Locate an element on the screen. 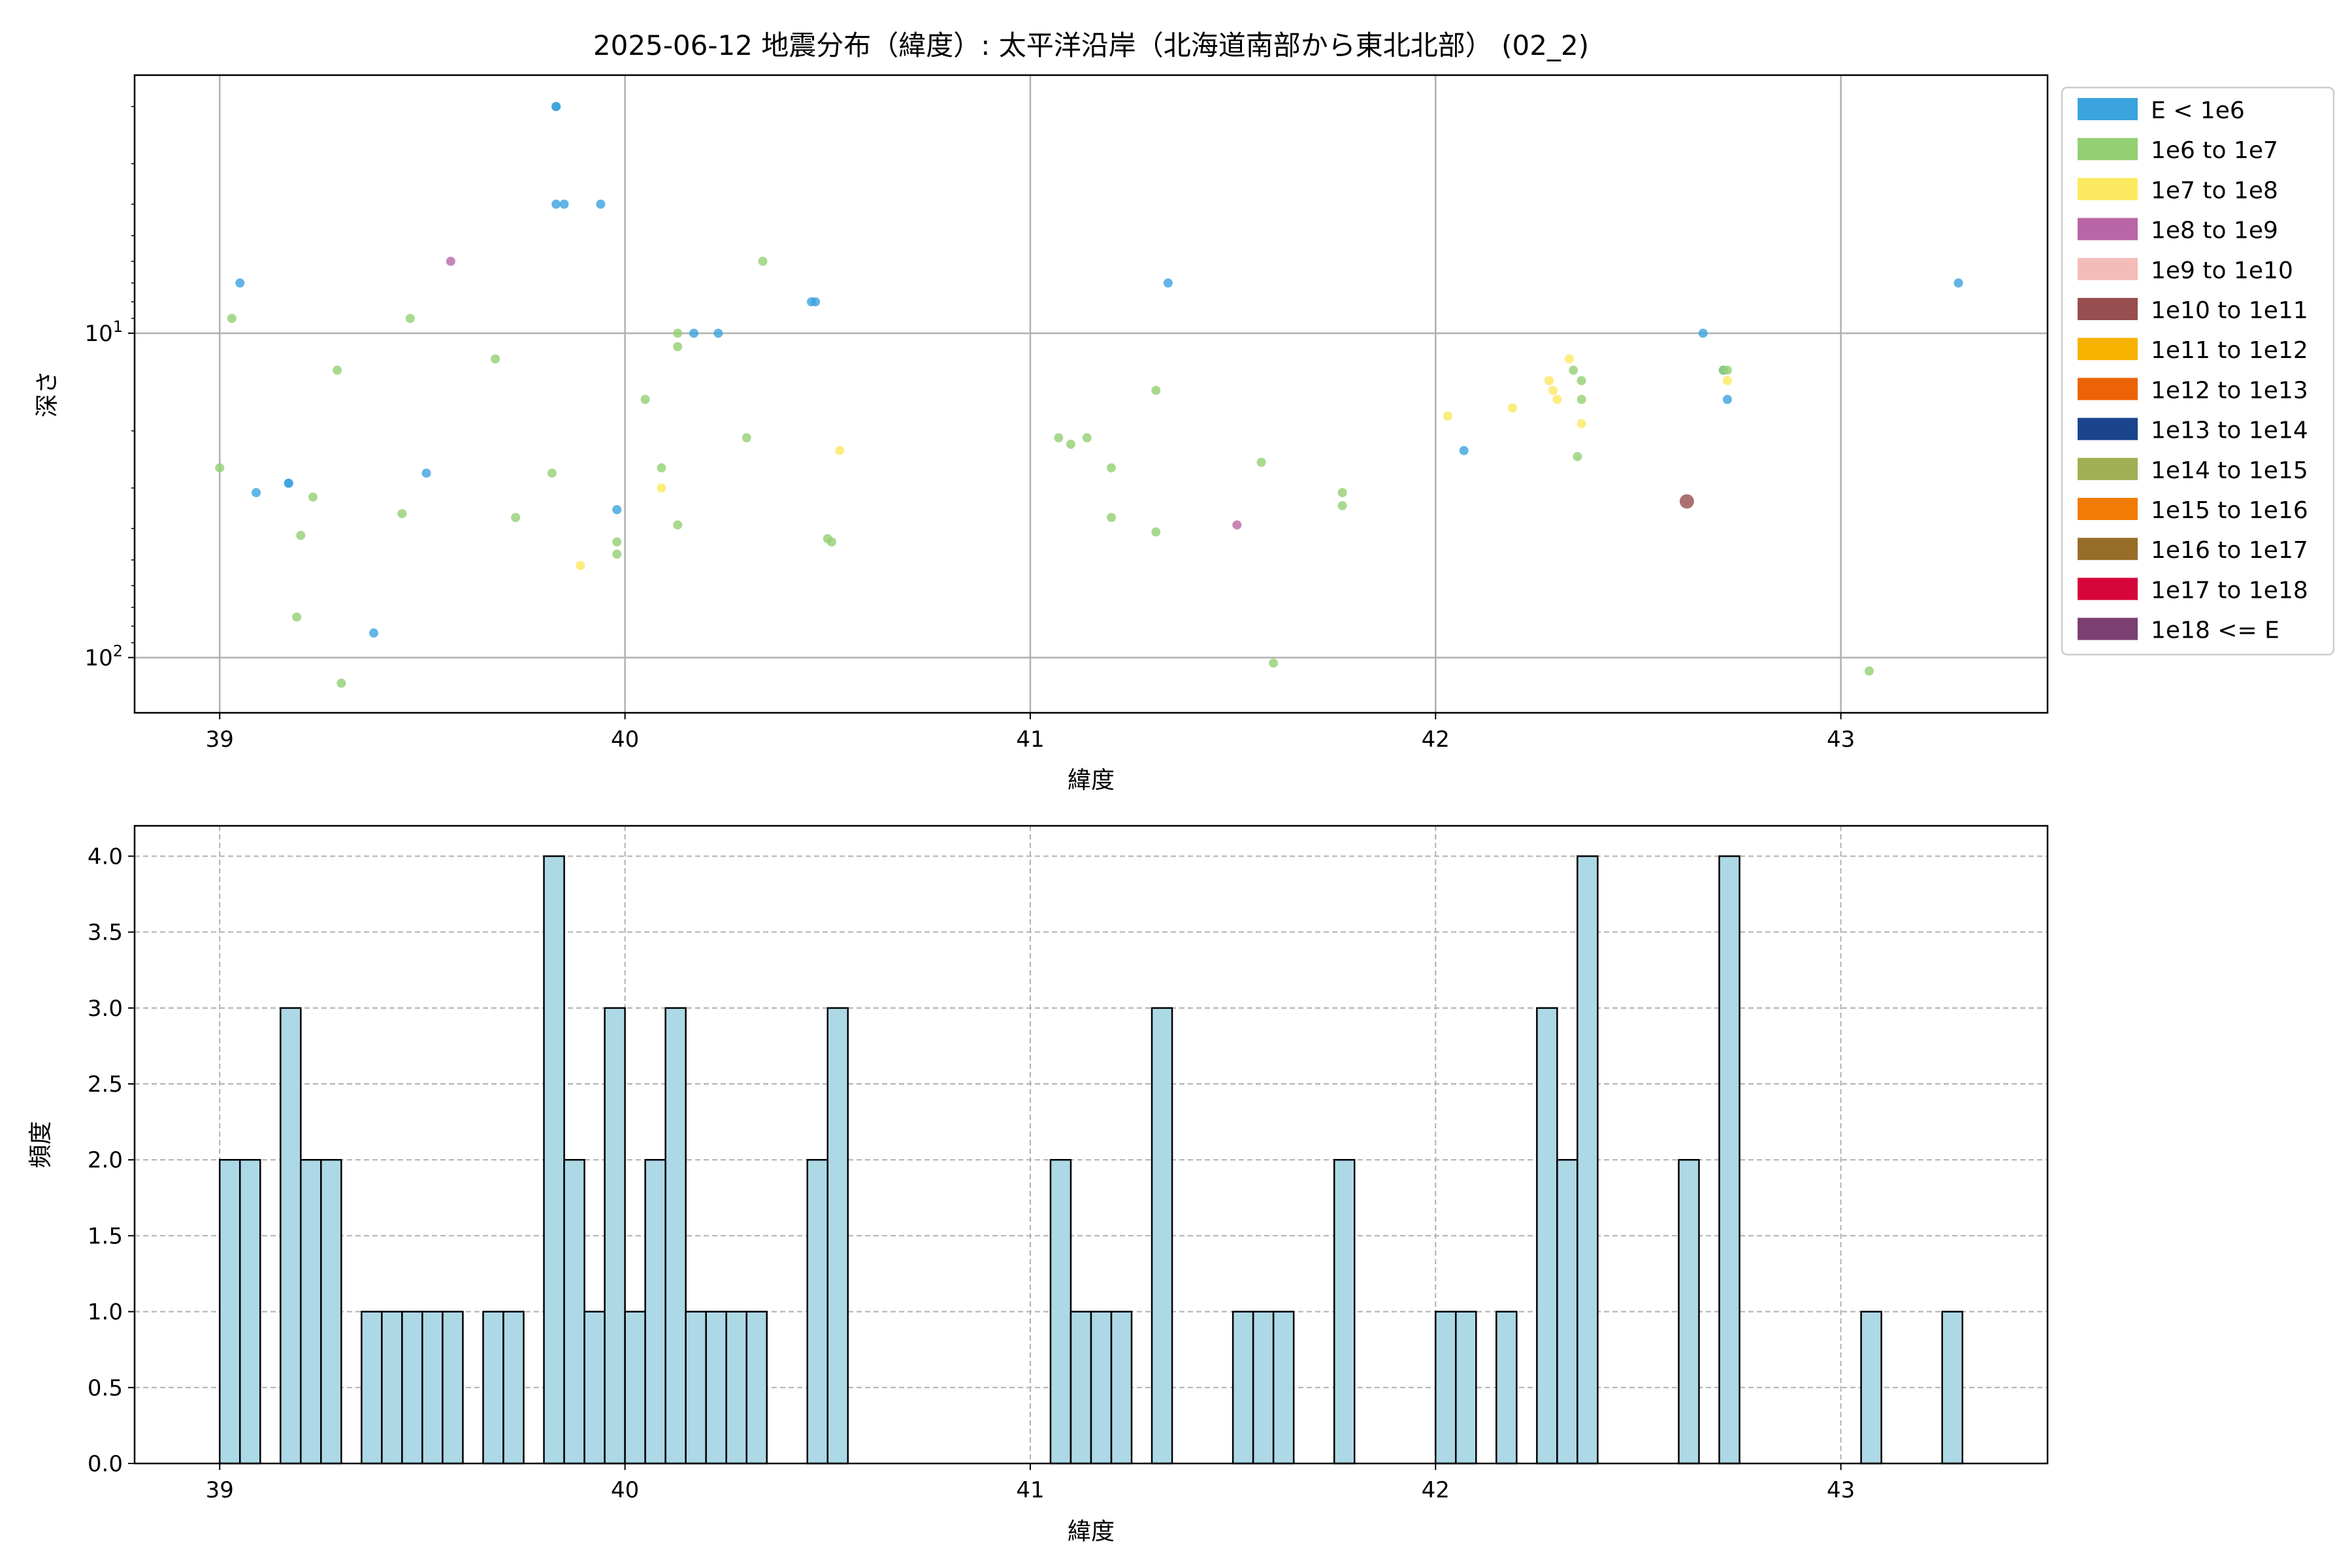 The height and width of the screenshot is (1568, 2352). scatter-y-axis-label: 深さ is located at coordinates (47, 393).